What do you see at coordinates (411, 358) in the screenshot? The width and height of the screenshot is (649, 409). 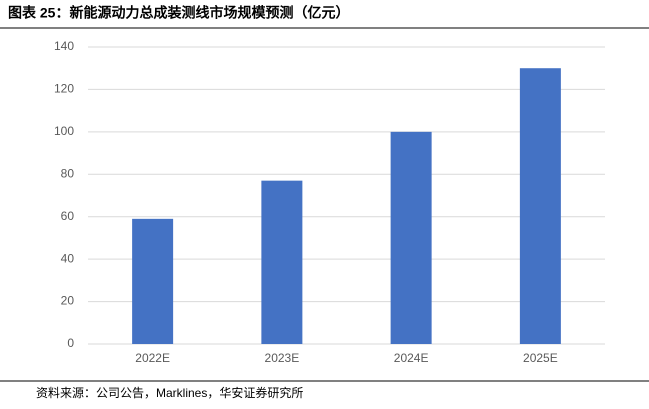 I see `x-tick-label: 2024E` at bounding box center [411, 358].